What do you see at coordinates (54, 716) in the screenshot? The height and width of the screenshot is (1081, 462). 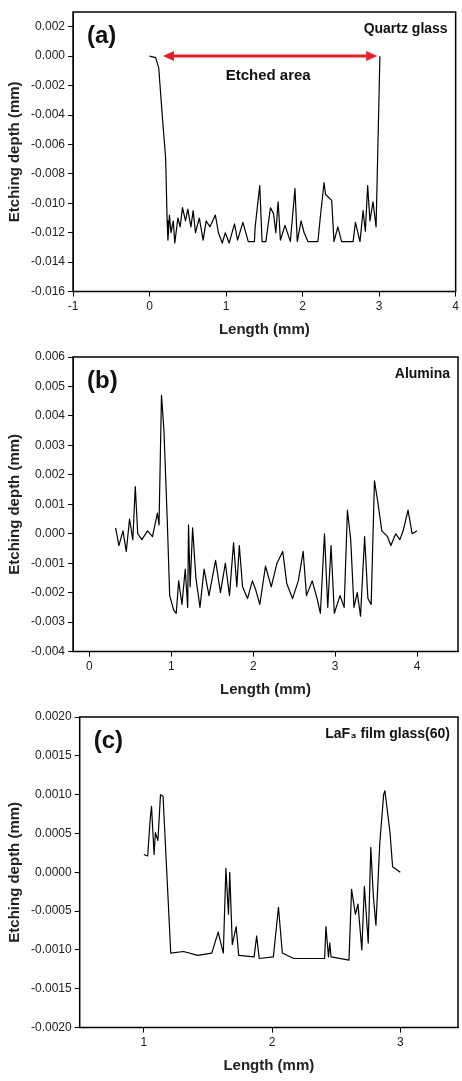 I see `y-tick-label: 0.0020` at bounding box center [54, 716].